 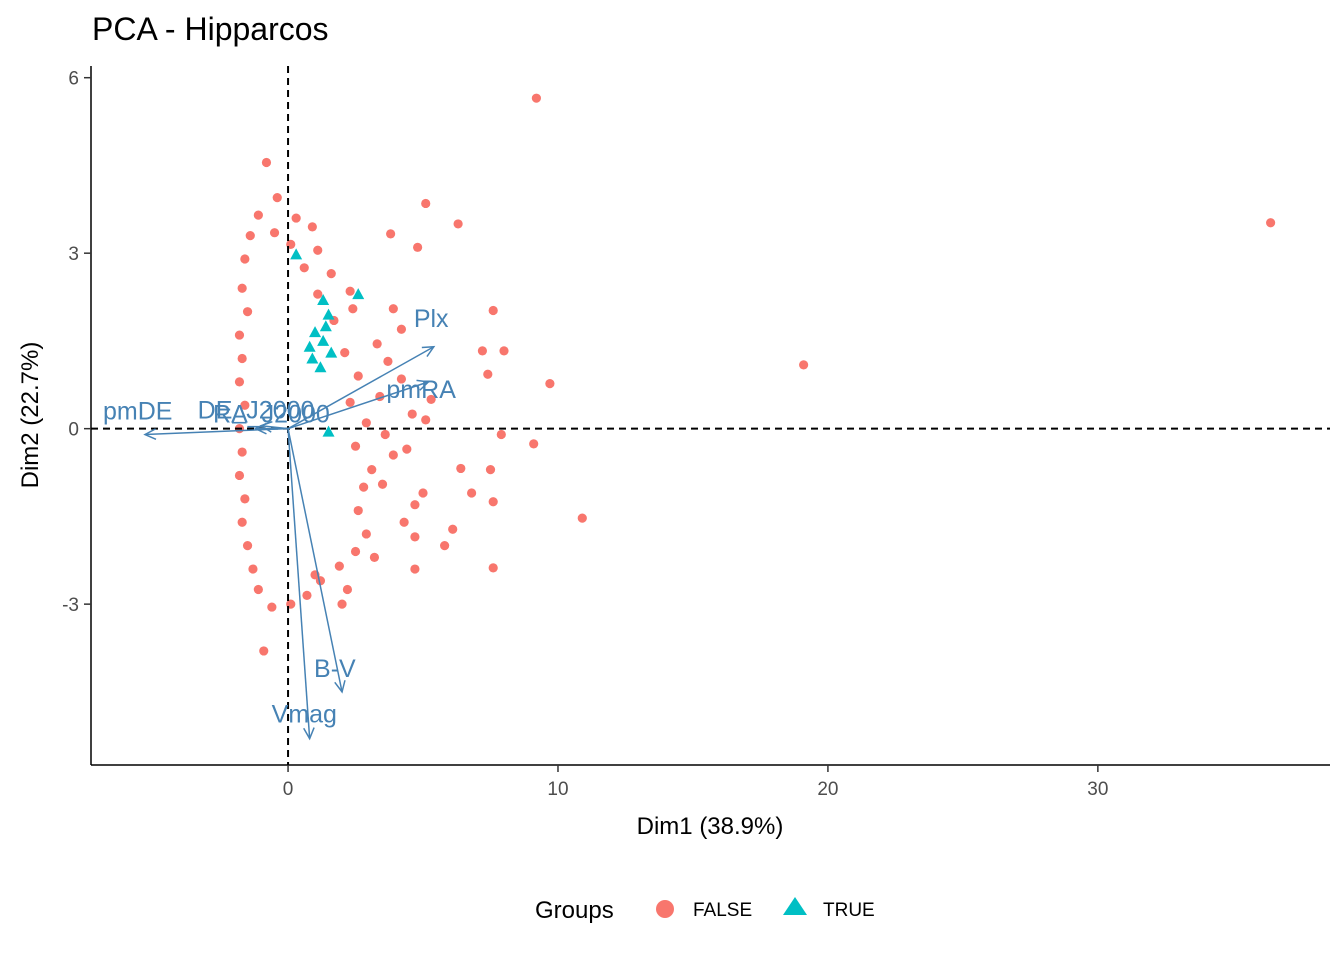 What do you see at coordinates (299, 583) in the screenshot?
I see `variable-arrow-vmag` at bounding box center [299, 583].